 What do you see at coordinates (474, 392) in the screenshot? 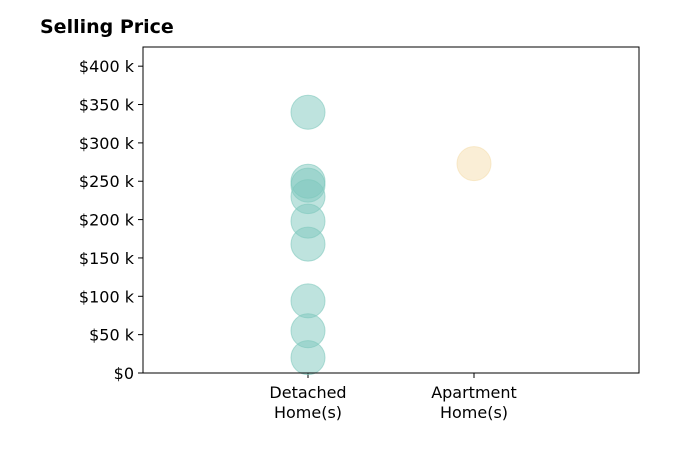
I see `x-tick-label: Apartment` at bounding box center [474, 392].